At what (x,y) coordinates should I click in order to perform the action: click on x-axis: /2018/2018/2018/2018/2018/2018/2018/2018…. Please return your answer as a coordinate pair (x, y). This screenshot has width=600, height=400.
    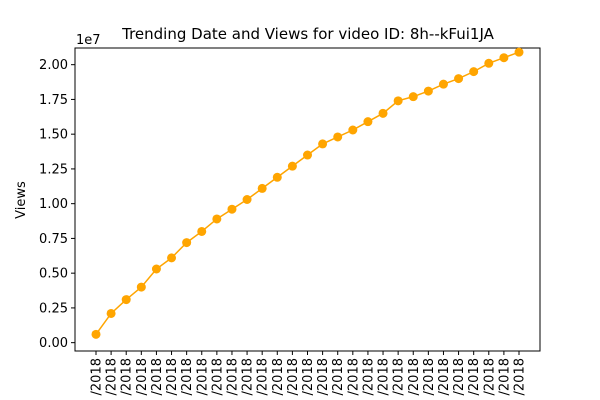
    Looking at the image, I should click on (309, 373).